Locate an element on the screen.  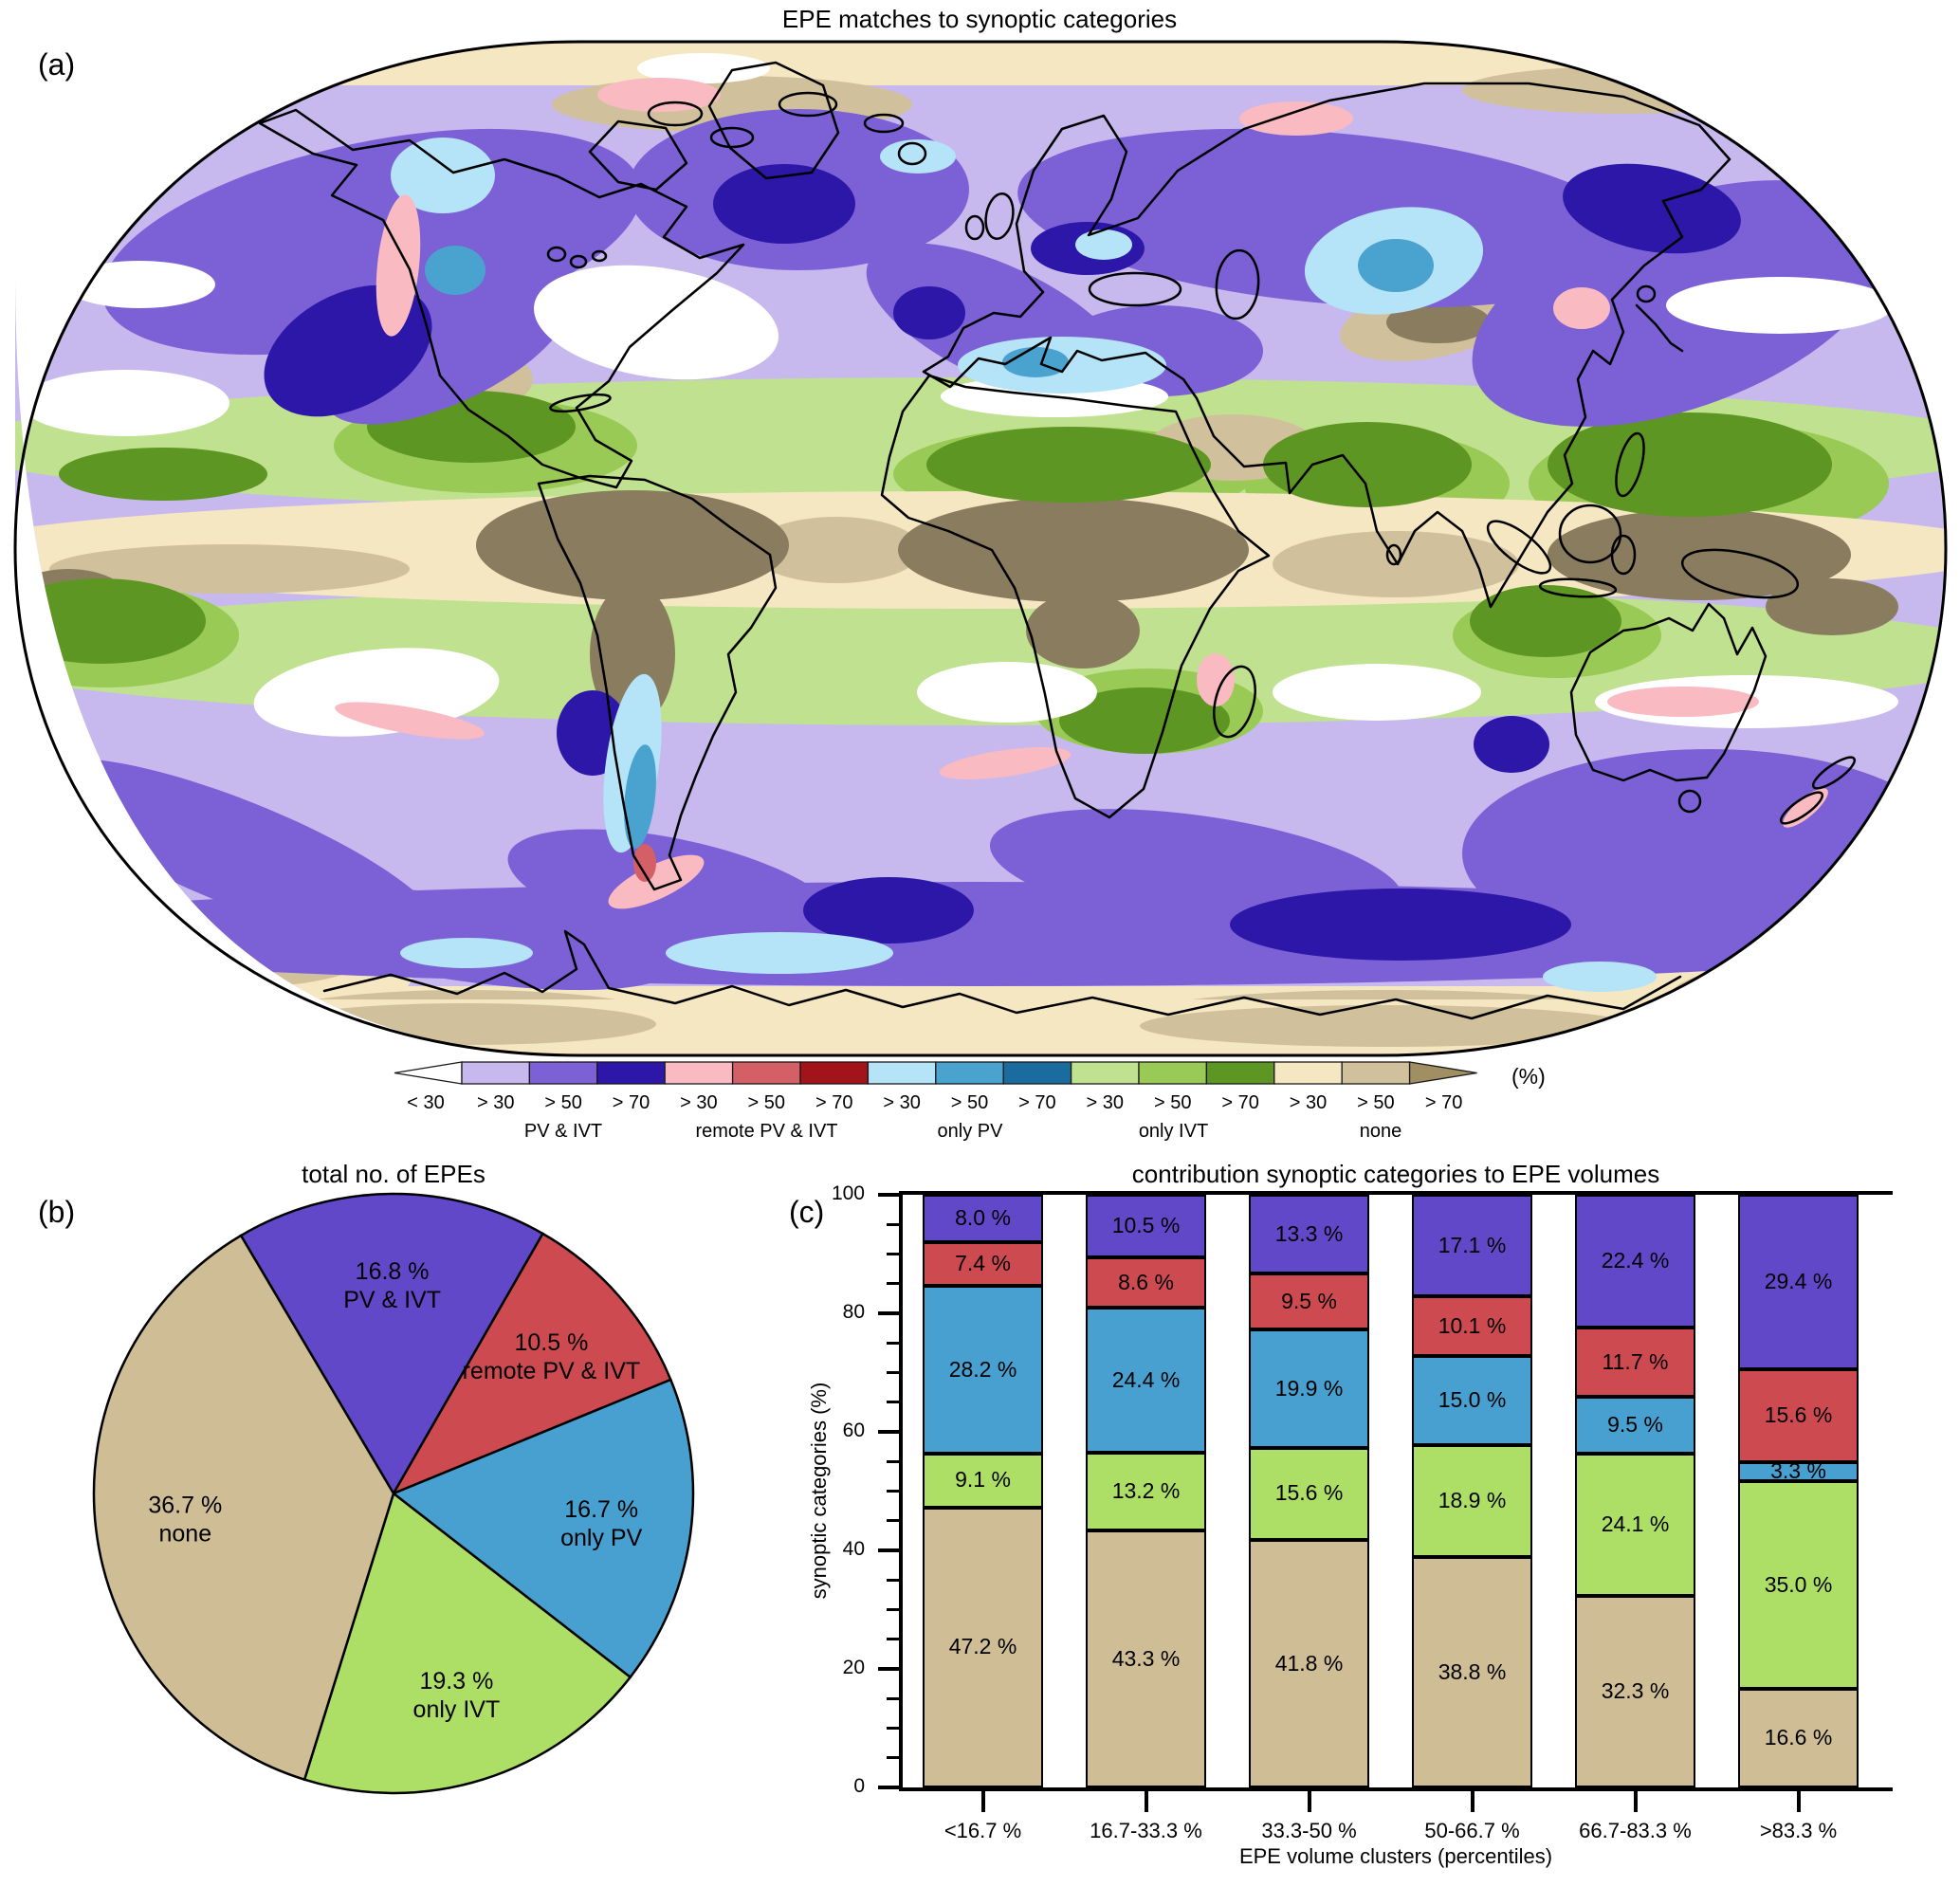
bar-segment-label: 17.1 % is located at coordinates (1472, 1244).